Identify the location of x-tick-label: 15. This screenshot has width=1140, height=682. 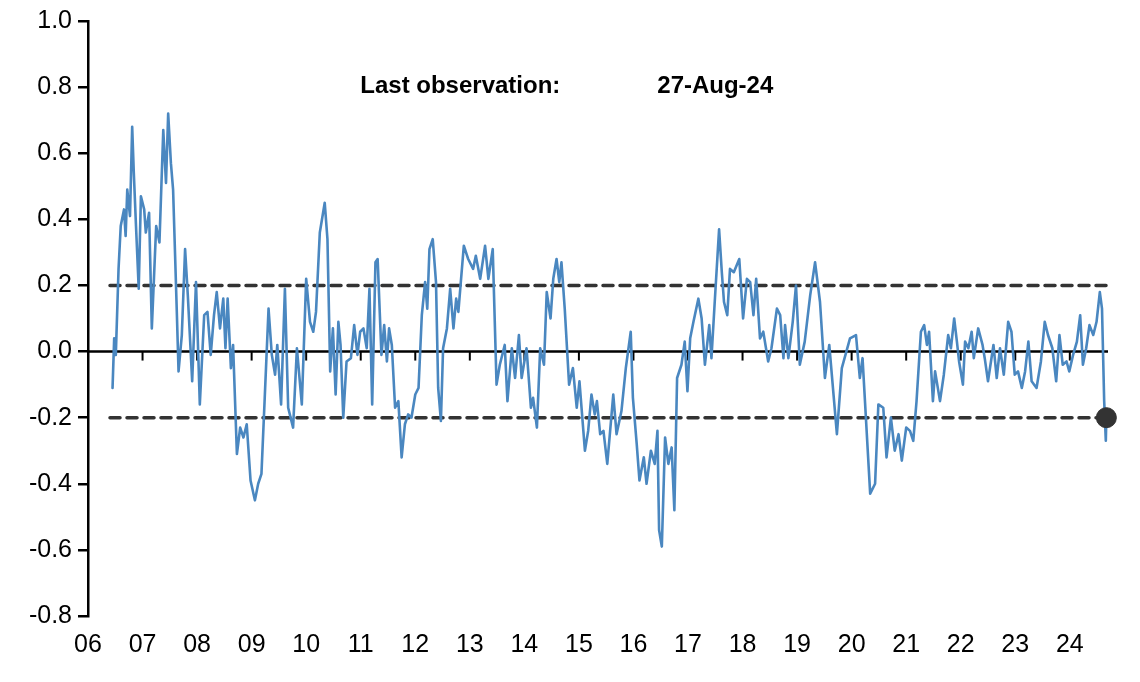
(579, 642).